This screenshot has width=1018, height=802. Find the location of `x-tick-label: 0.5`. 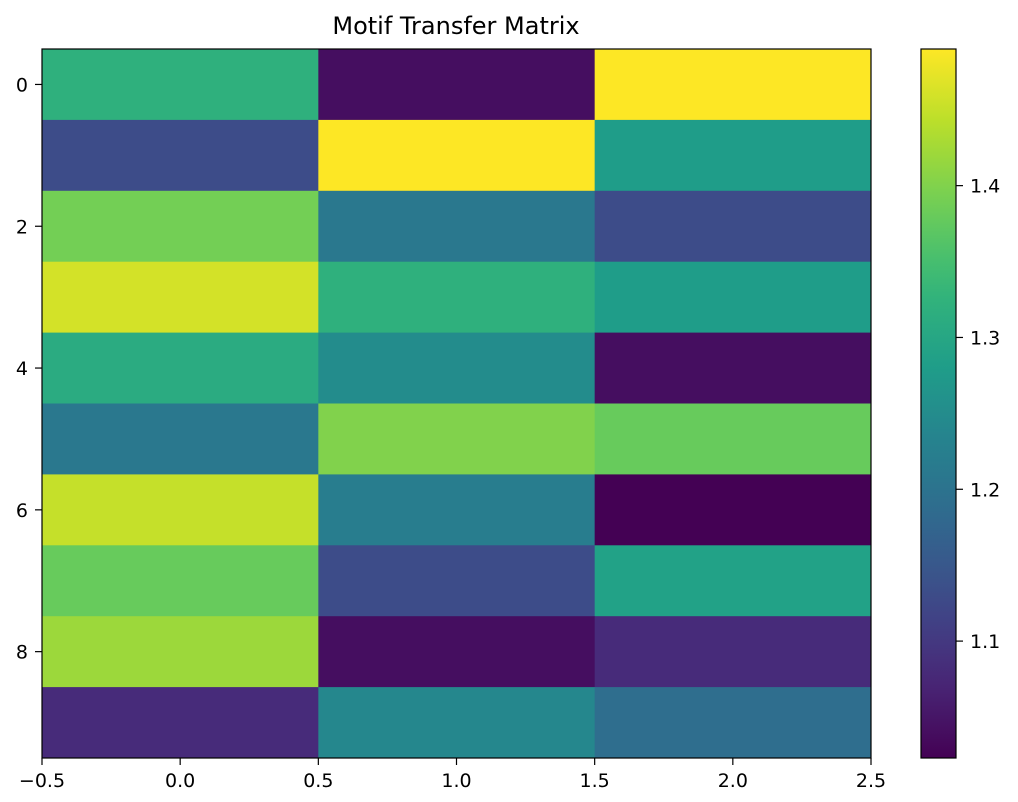

x-tick-label: 0.5 is located at coordinates (318, 781).